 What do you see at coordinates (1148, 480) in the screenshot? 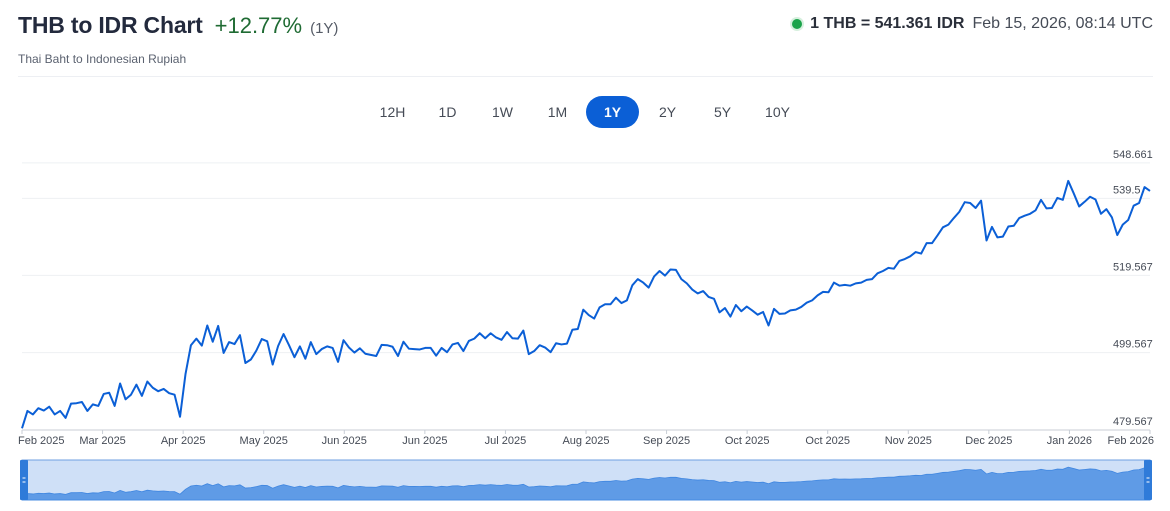
I see `navigator-right-handle` at bounding box center [1148, 480].